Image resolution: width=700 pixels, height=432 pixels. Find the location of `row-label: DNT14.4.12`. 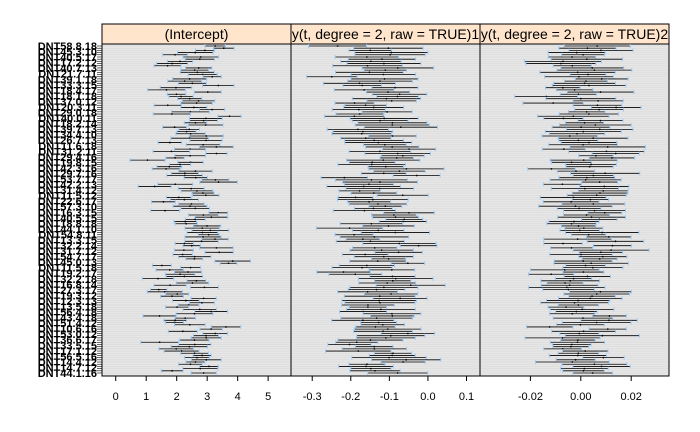

row-label: DNT14.4.12 is located at coordinates (67, 363).